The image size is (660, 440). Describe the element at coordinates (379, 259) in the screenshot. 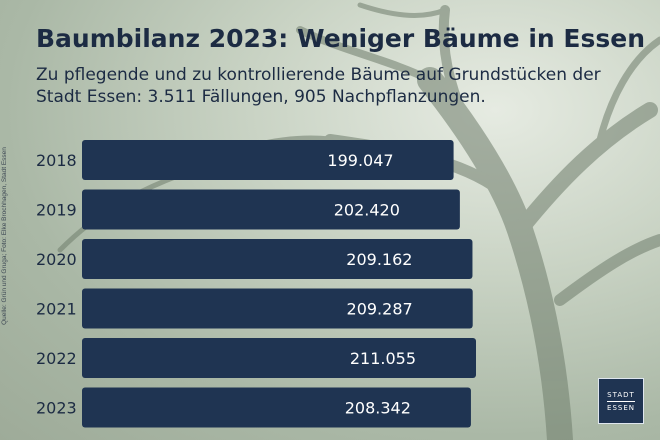

I see `bar-value-label: 209.162` at that location.